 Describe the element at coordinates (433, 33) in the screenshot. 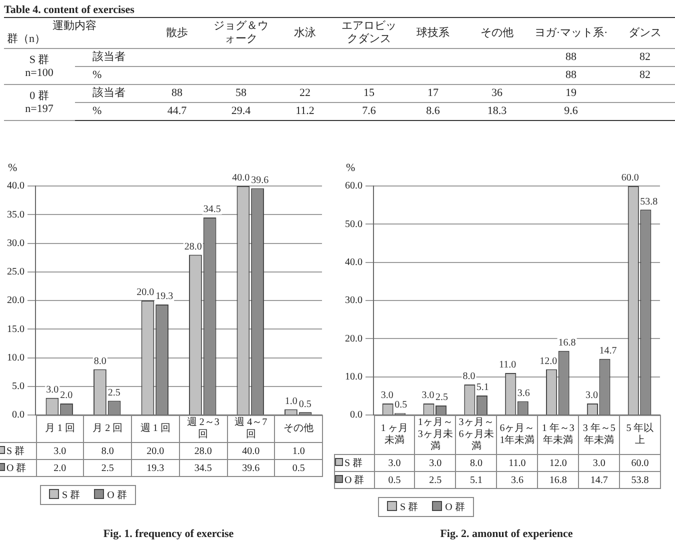

I see `category-label: 球技系` at that location.